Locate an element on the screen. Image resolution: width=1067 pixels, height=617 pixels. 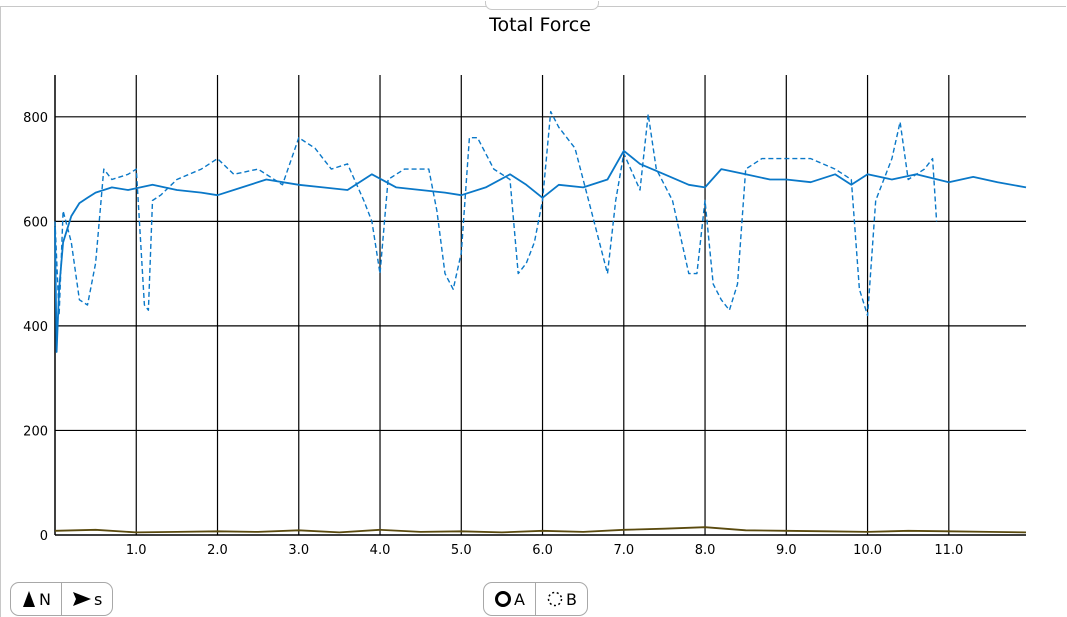
sensor-a-button: A is located at coordinates (509, 599).